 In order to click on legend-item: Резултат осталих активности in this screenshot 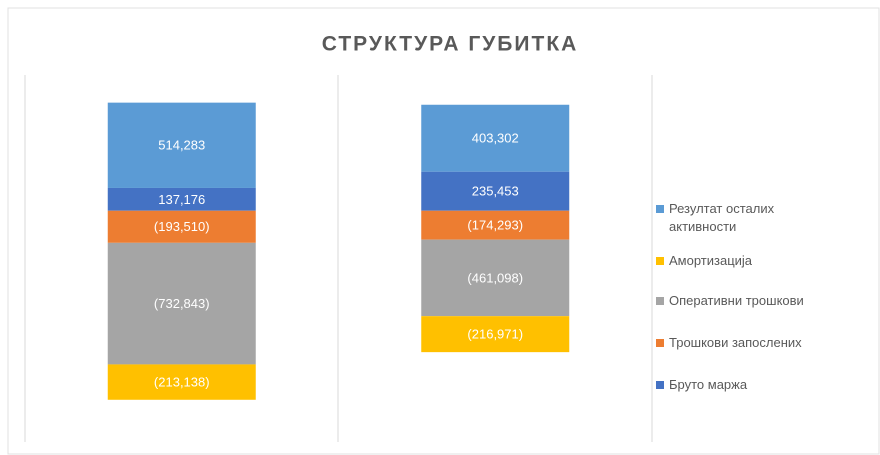, I will do `click(751, 218)`.